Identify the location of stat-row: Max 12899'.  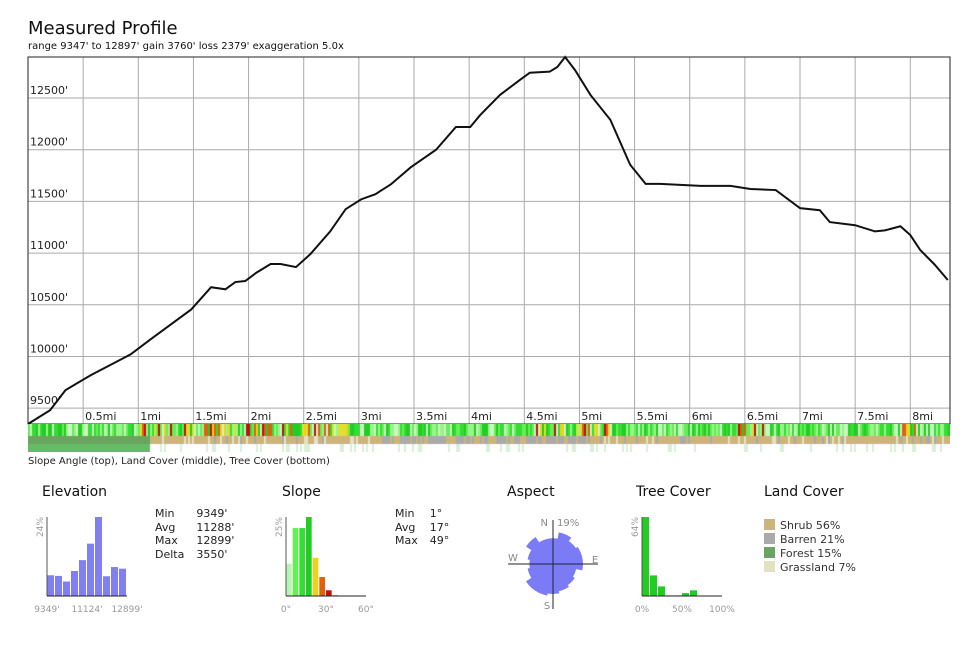
(200, 541).